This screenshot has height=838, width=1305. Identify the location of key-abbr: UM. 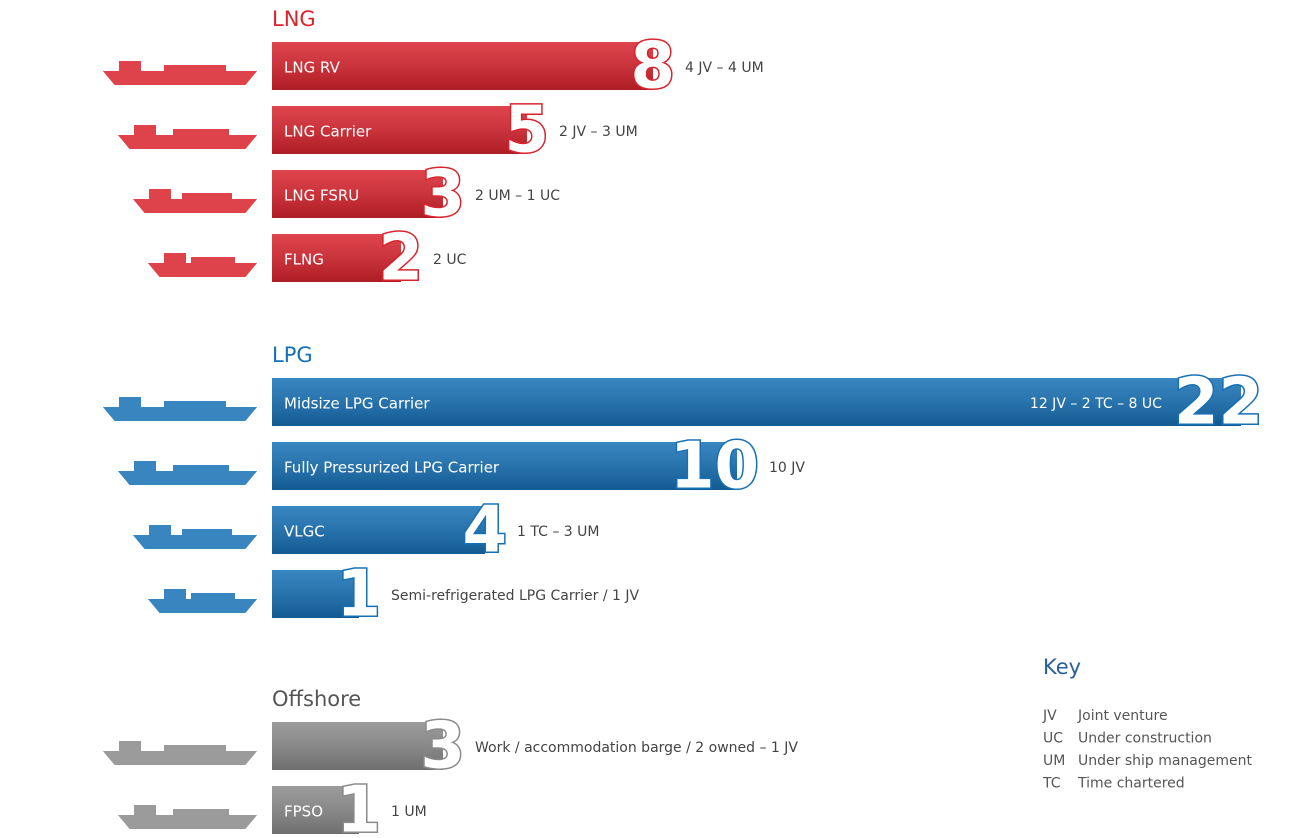
(1054, 761).